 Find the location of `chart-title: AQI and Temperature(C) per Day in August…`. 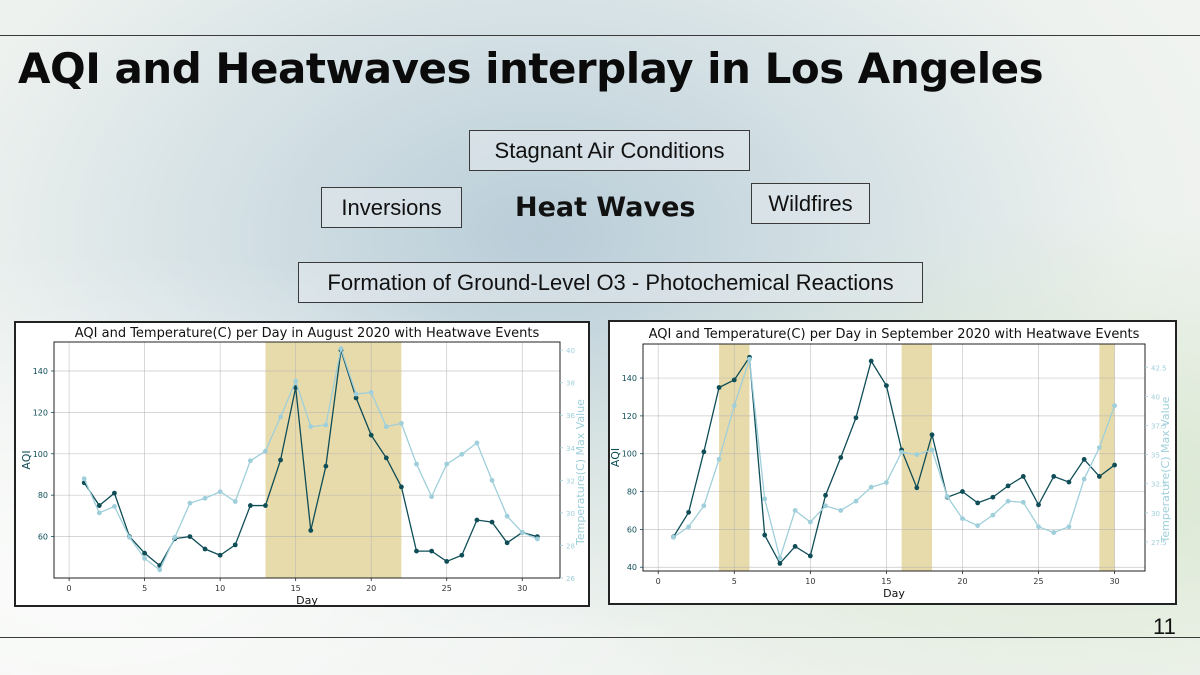

chart-title: AQI and Temperature(C) per Day in August… is located at coordinates (307, 333).